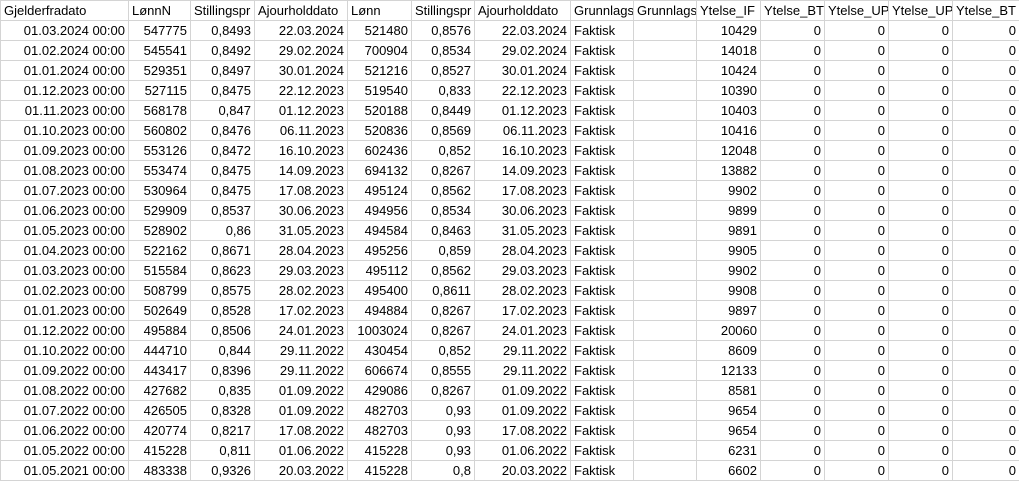 The image size is (1019, 481). Describe the element at coordinates (64, 230) in the screenshot. I see `cell-gjelderfradato: 01.05.2023 00:00` at that location.